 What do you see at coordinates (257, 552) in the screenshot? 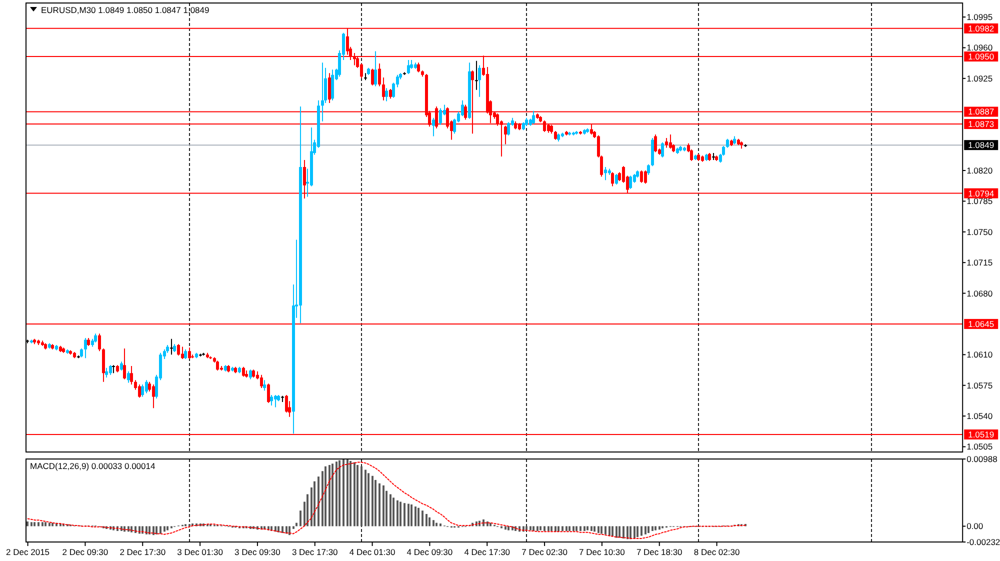
I see `x-tick-label: 3 Dec 09:30` at bounding box center [257, 552].